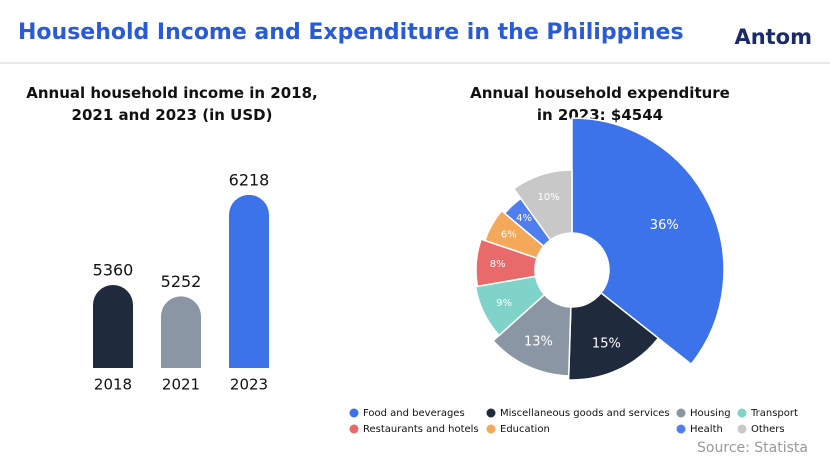 This screenshot has height=470, width=830. I want to click on legend-label: Restaurants and hotels, so click(421, 429).